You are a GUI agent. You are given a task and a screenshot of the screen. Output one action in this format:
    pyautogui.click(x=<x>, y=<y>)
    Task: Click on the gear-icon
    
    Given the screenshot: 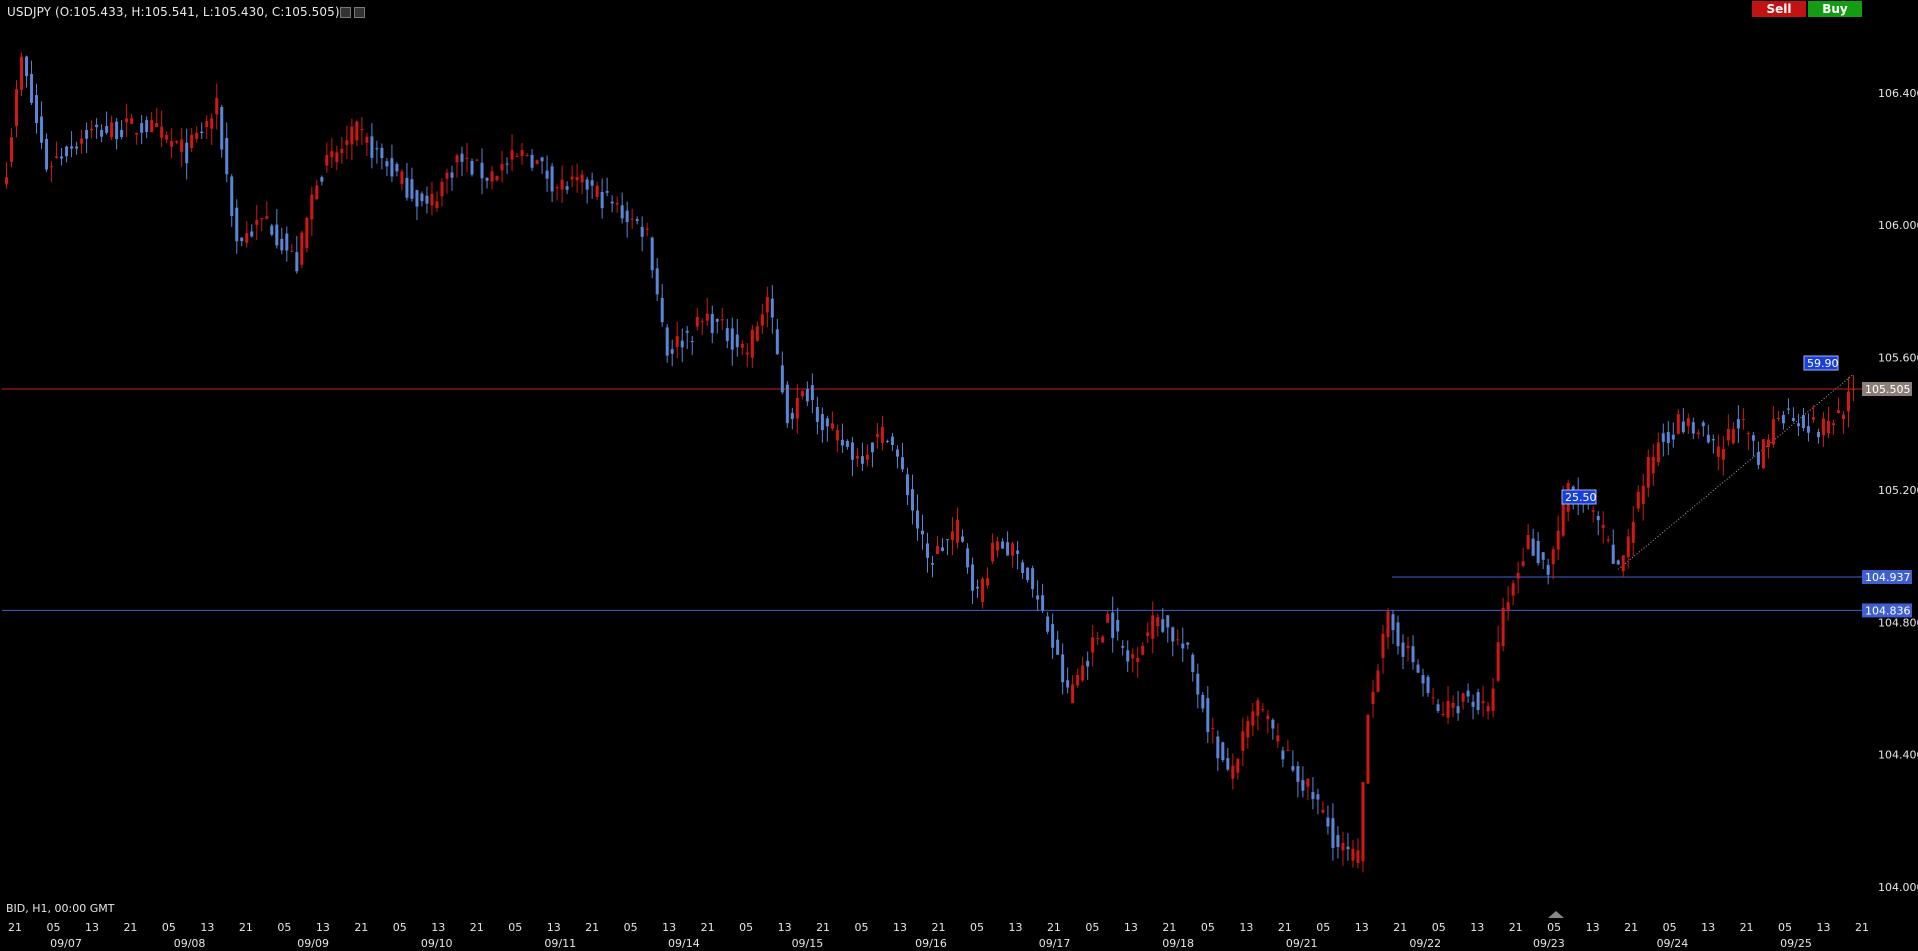 What is the action you would take?
    pyautogui.click(x=359, y=12)
    